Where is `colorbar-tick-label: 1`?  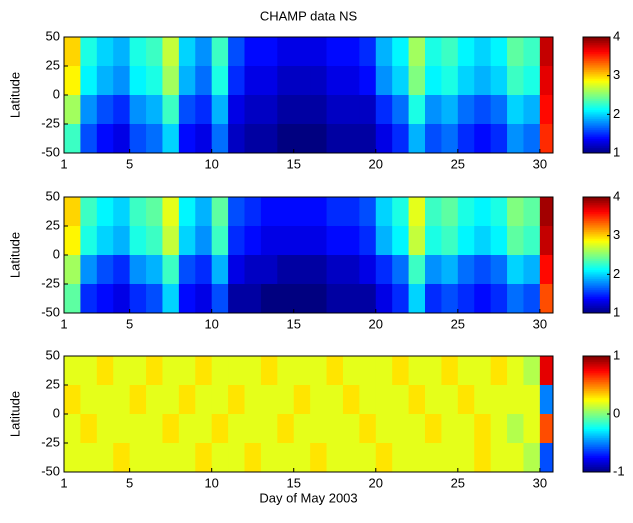 colorbar-tick-label: 1 is located at coordinates (616, 311).